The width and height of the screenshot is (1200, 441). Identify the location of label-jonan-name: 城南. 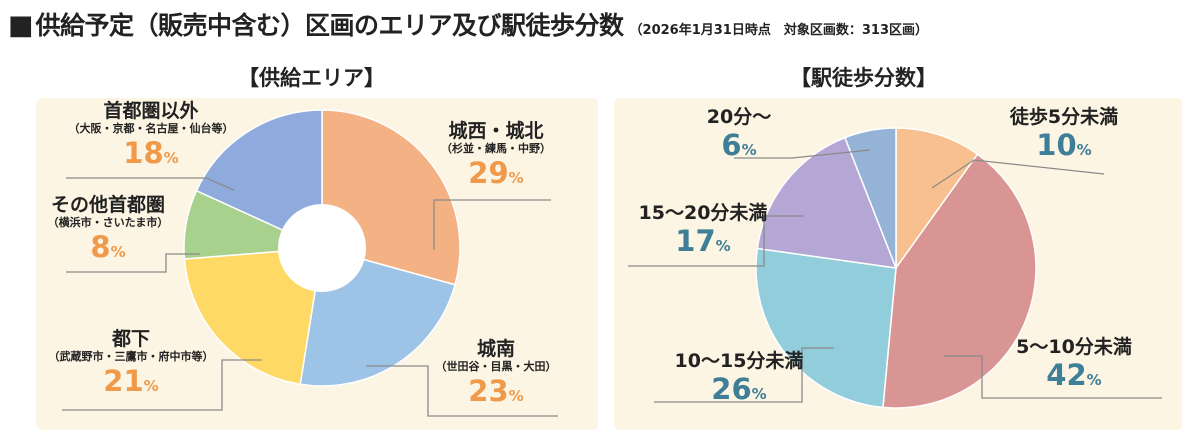
(495, 349).